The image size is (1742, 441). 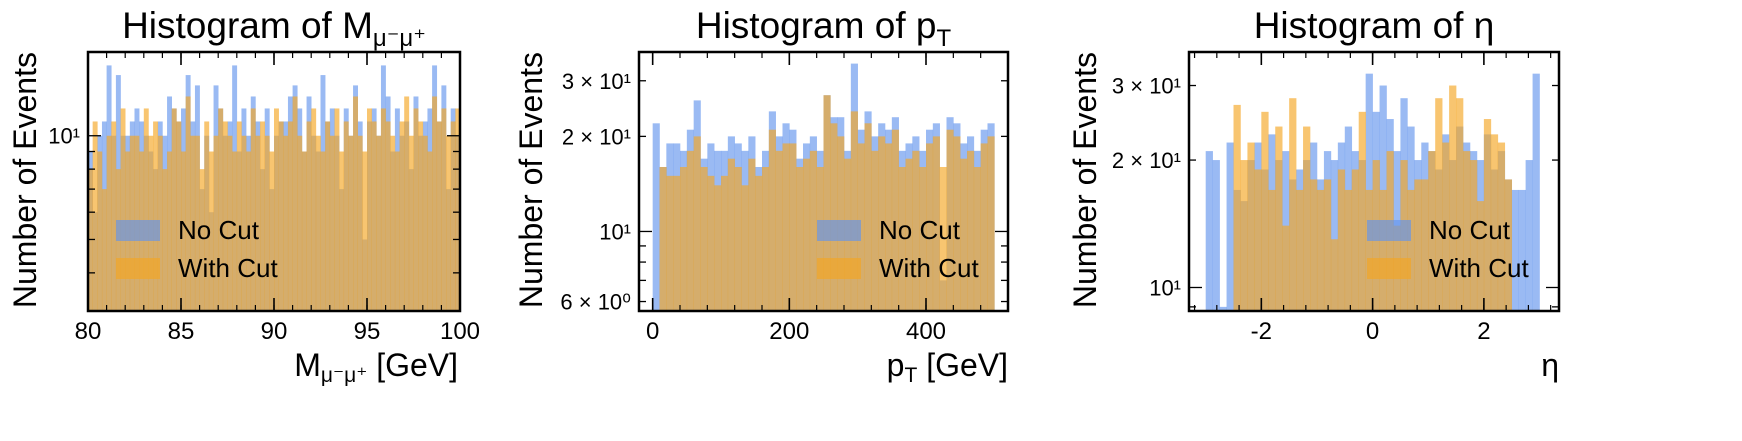 What do you see at coordinates (789, 331) in the screenshot?
I see `x-tick-label: 200` at bounding box center [789, 331].